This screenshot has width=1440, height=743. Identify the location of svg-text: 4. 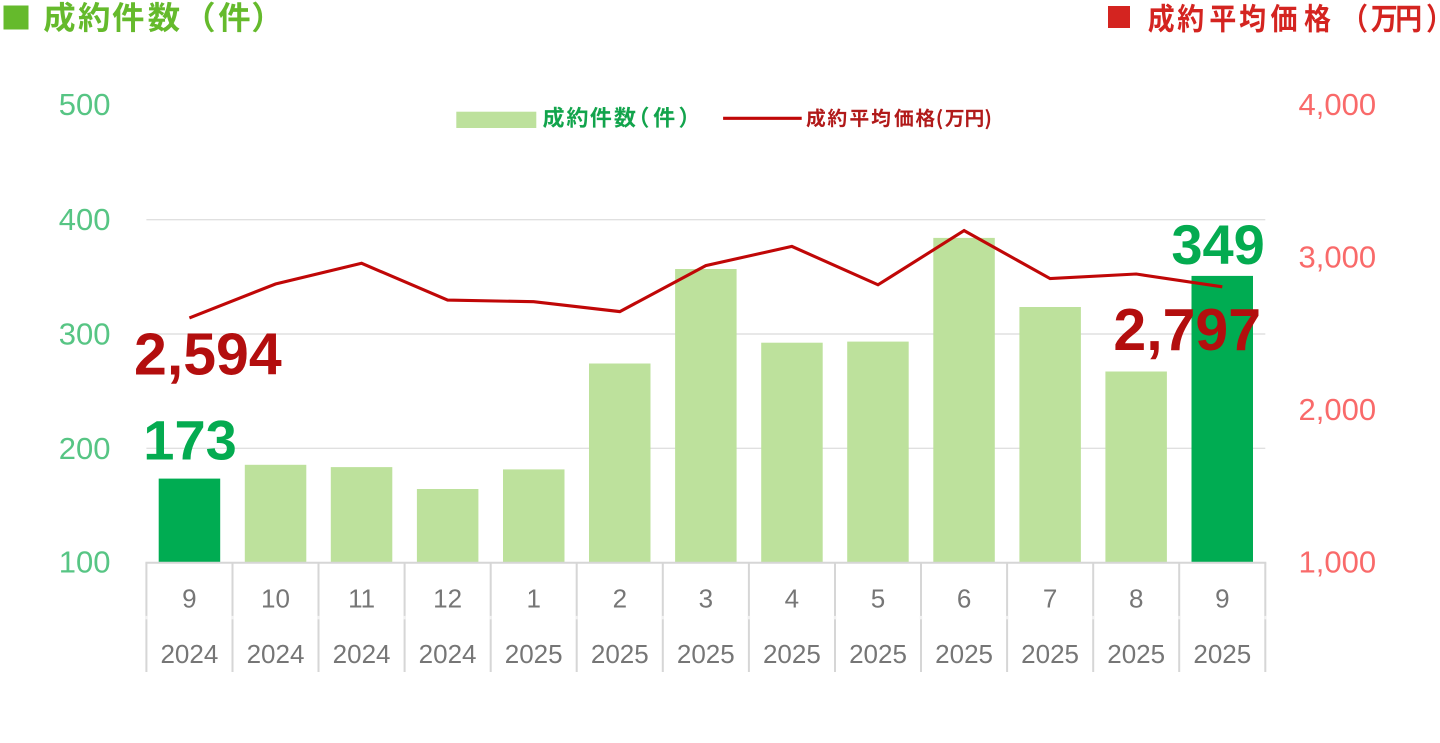
(792, 598).